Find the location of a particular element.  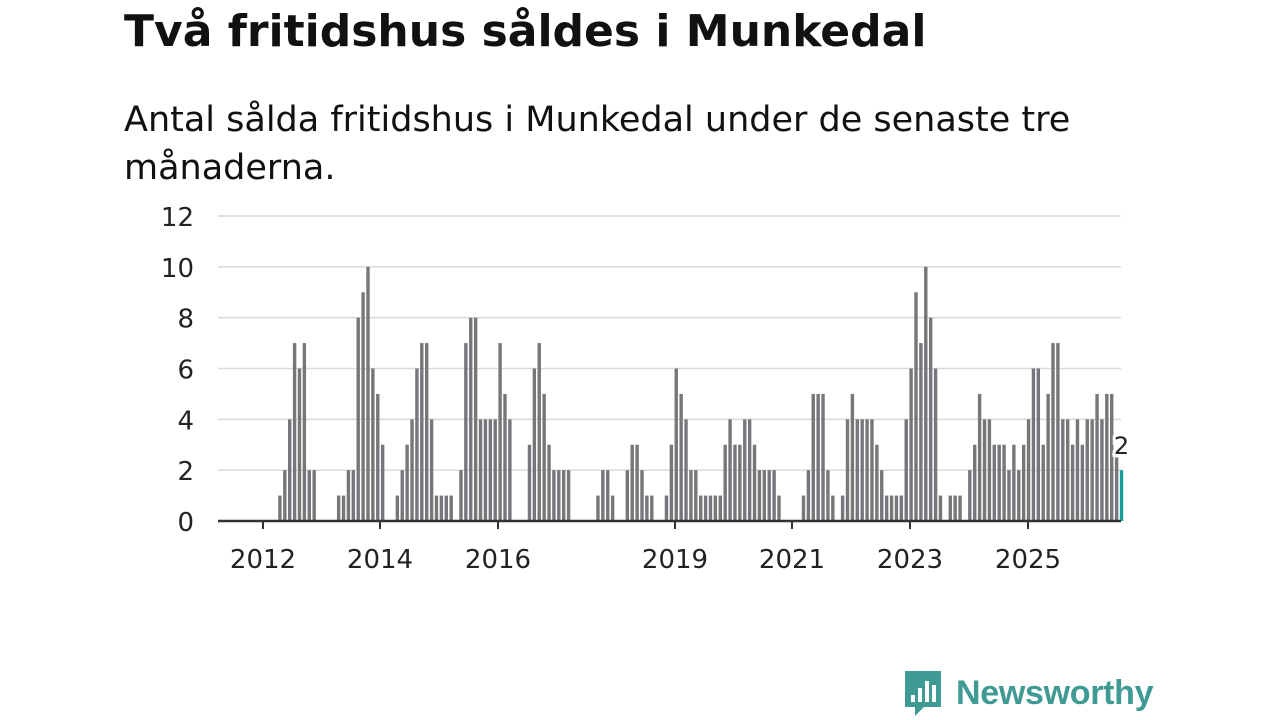

y-axis: 0 2 4 6 8 10 12 is located at coordinates (177, 370).